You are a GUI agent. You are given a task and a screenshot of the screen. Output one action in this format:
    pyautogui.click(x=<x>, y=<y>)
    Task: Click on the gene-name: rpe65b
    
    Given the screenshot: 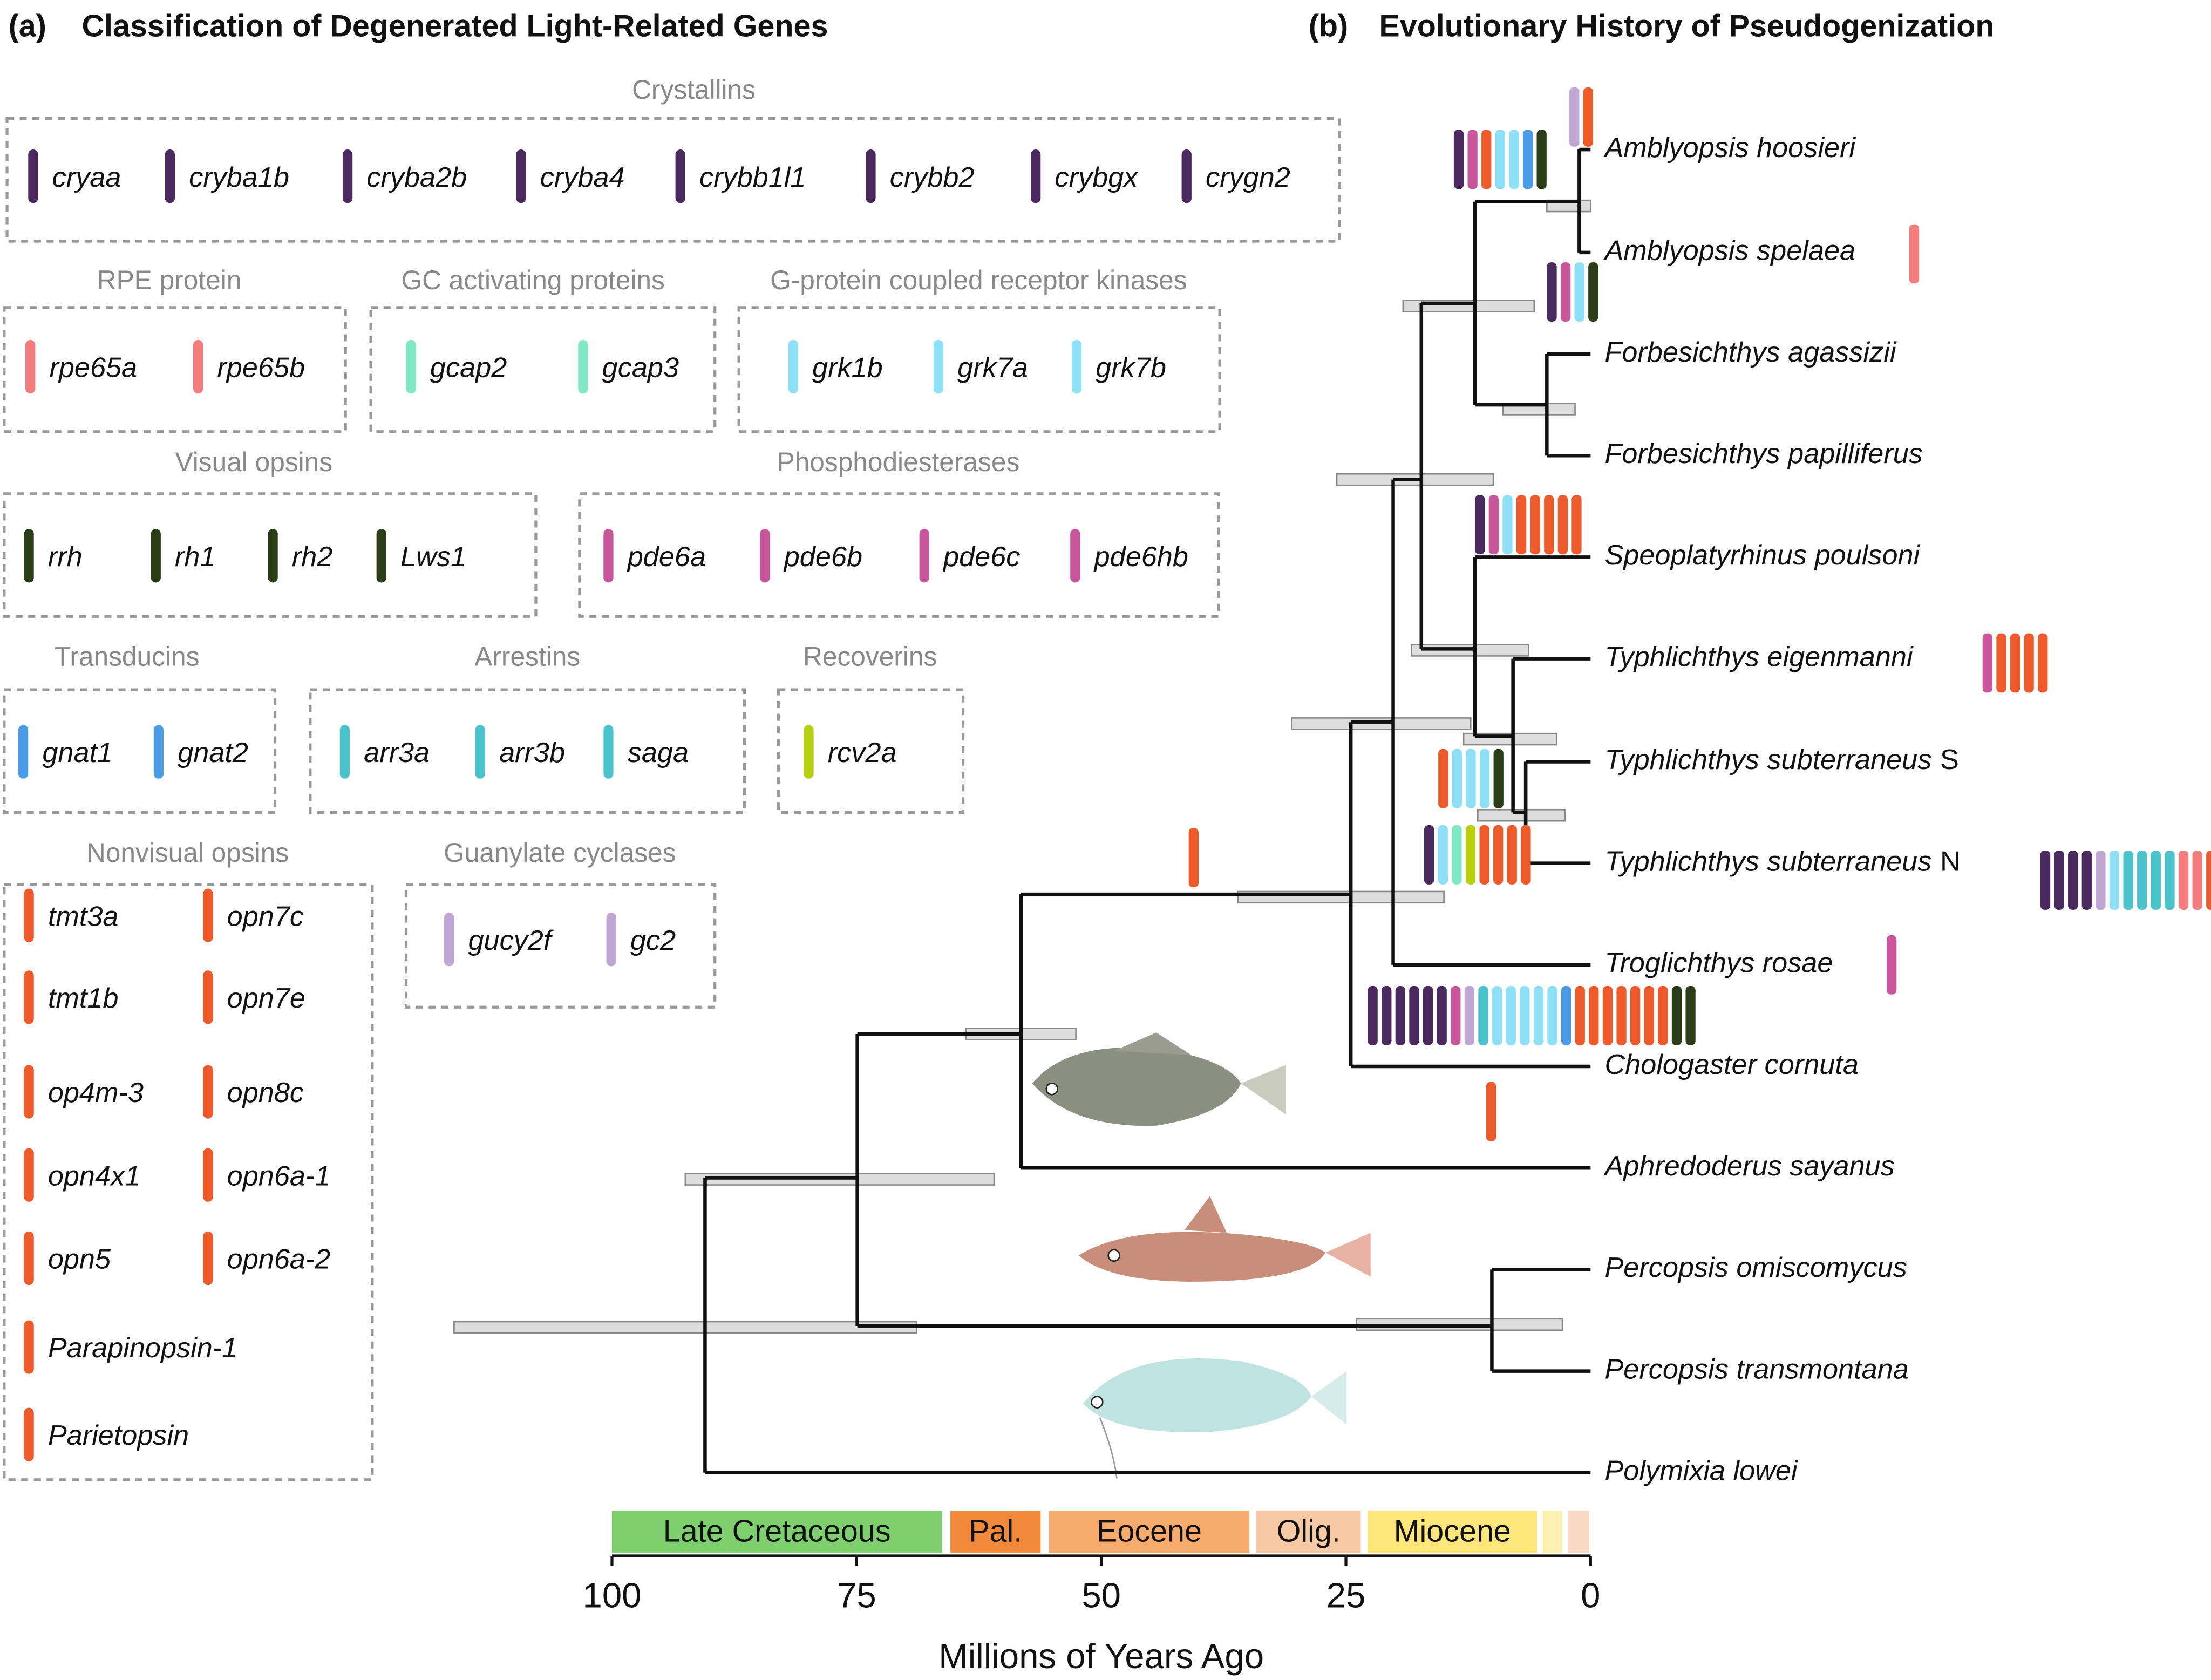 What is the action you would take?
    pyautogui.click(x=261, y=368)
    